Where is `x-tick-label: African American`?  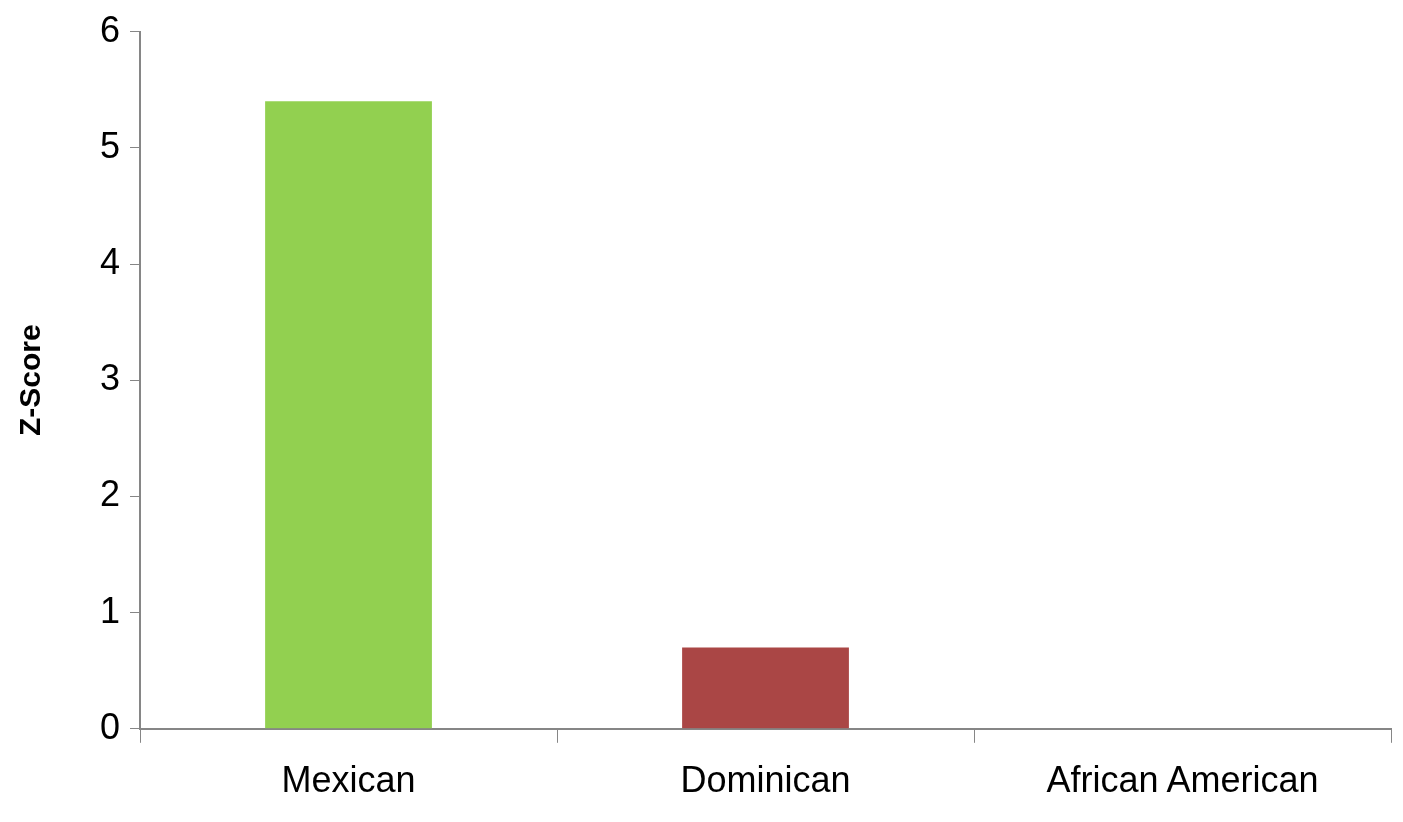
x-tick-label: African American is located at coordinates (1182, 780).